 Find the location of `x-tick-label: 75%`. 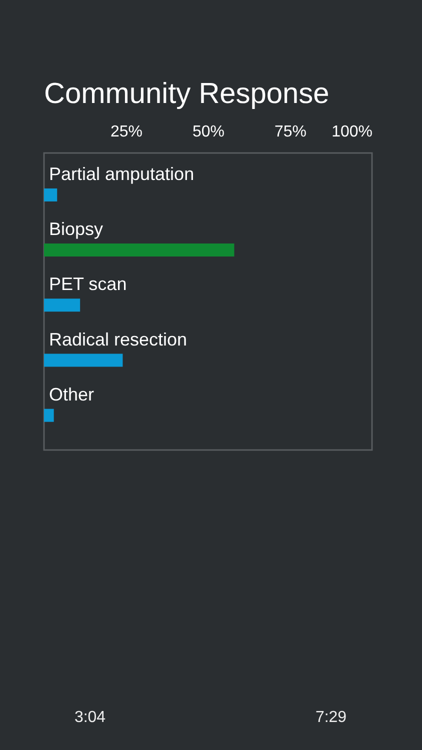

x-tick-label: 75% is located at coordinates (290, 132).